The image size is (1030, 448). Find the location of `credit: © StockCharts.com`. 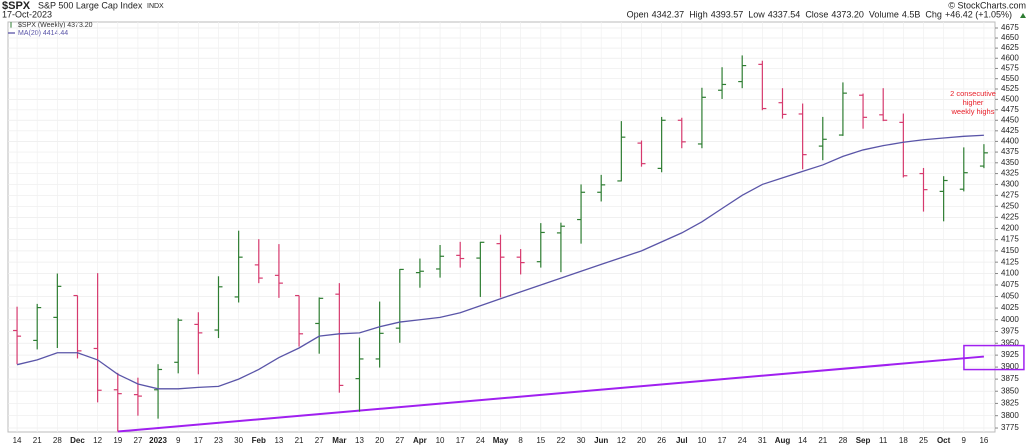

credit: © StockCharts.com is located at coordinates (987, 5).